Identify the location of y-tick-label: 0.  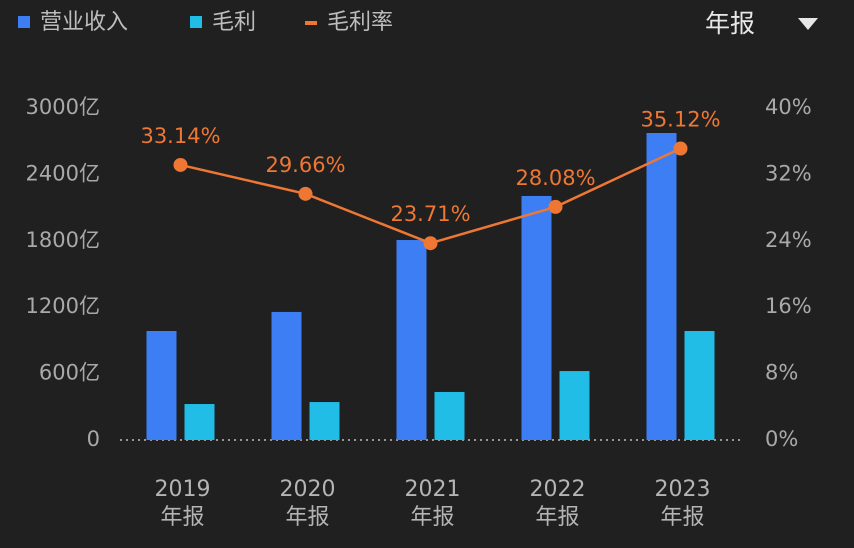
(93, 439).